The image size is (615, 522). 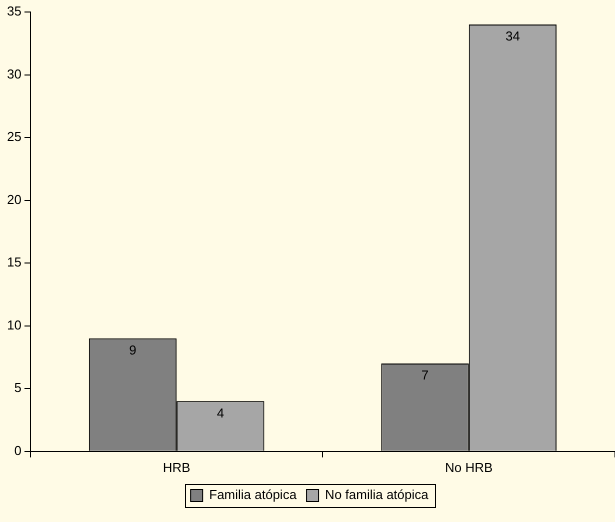 I want to click on x-tick-label: No HRB, so click(x=469, y=467).